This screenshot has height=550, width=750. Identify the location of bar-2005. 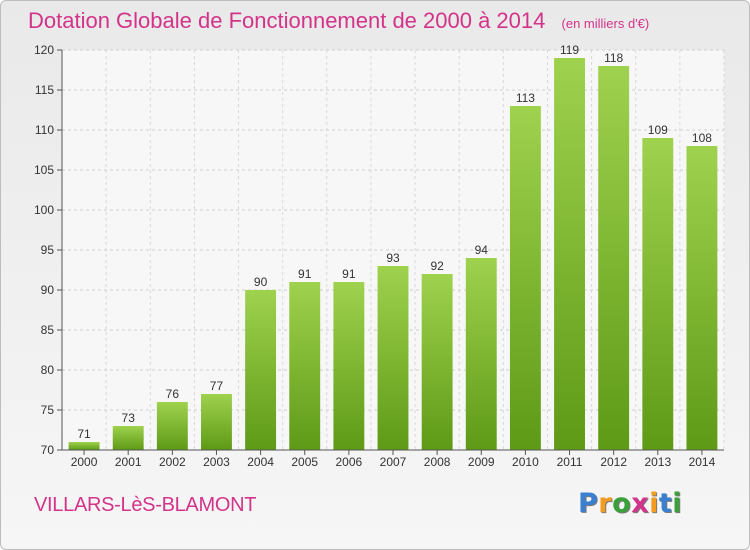
(305, 366).